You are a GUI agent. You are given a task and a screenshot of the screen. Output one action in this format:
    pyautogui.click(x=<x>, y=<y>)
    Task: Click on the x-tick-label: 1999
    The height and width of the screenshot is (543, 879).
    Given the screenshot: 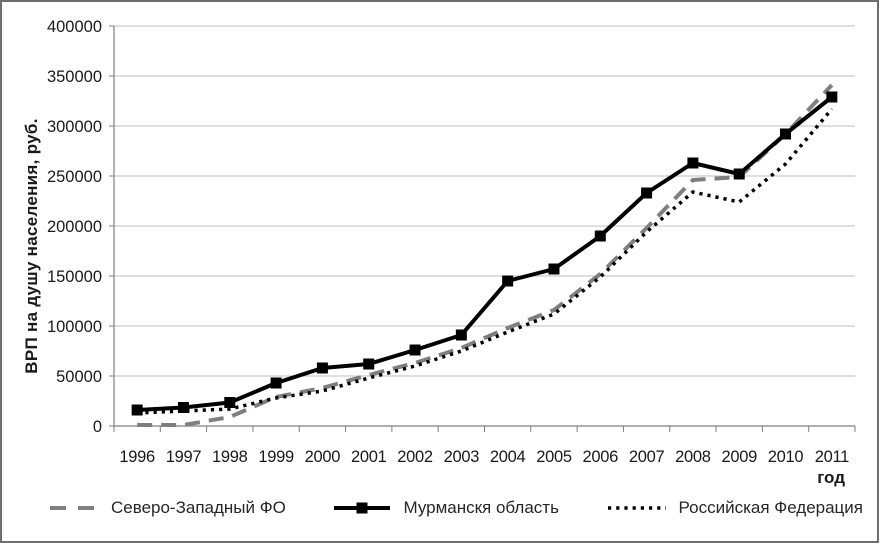 What is the action you would take?
    pyautogui.click(x=276, y=457)
    